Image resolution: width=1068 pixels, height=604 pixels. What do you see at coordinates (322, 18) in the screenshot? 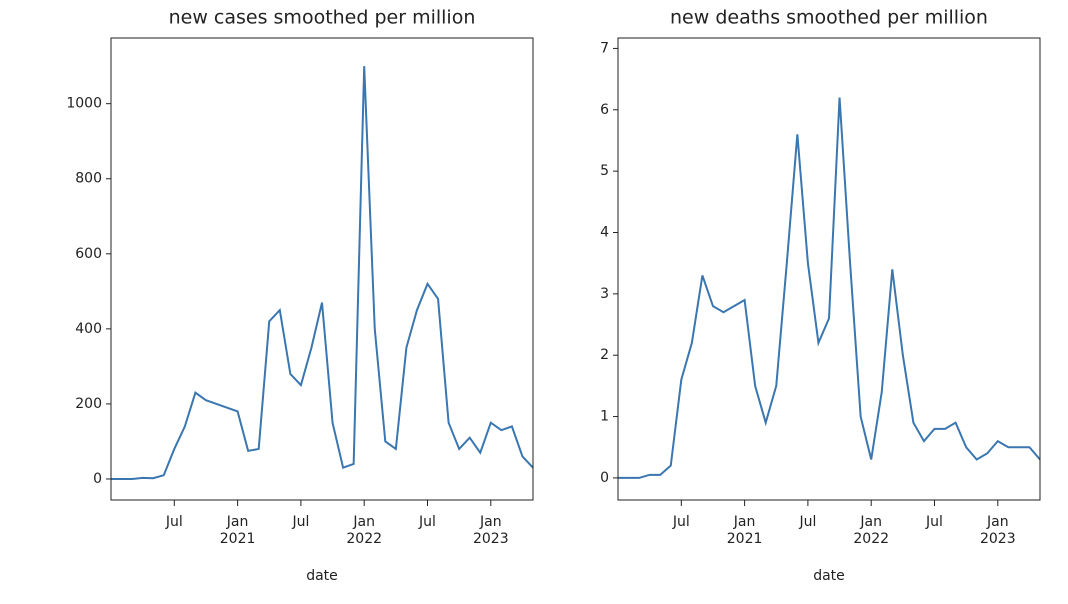
I see `chart-title: new cases smoothed per million` at bounding box center [322, 18].